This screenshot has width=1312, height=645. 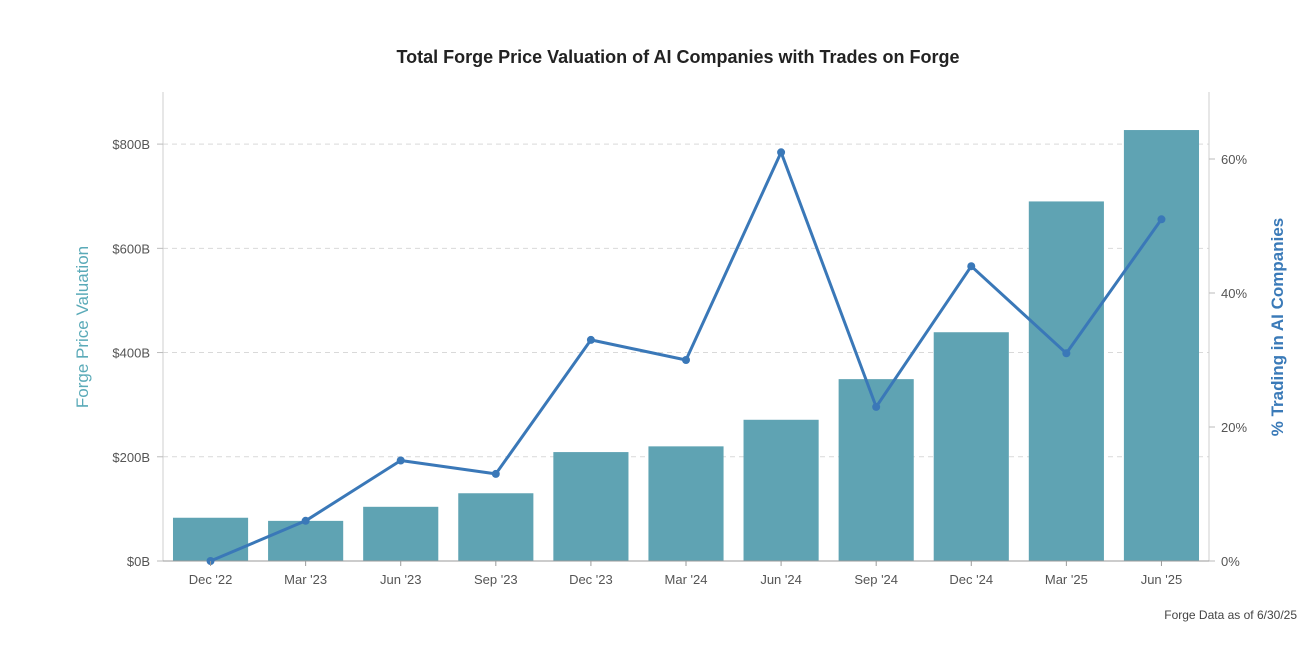 I want to click on right-tick-label-3: 60%, so click(x=1234, y=159).